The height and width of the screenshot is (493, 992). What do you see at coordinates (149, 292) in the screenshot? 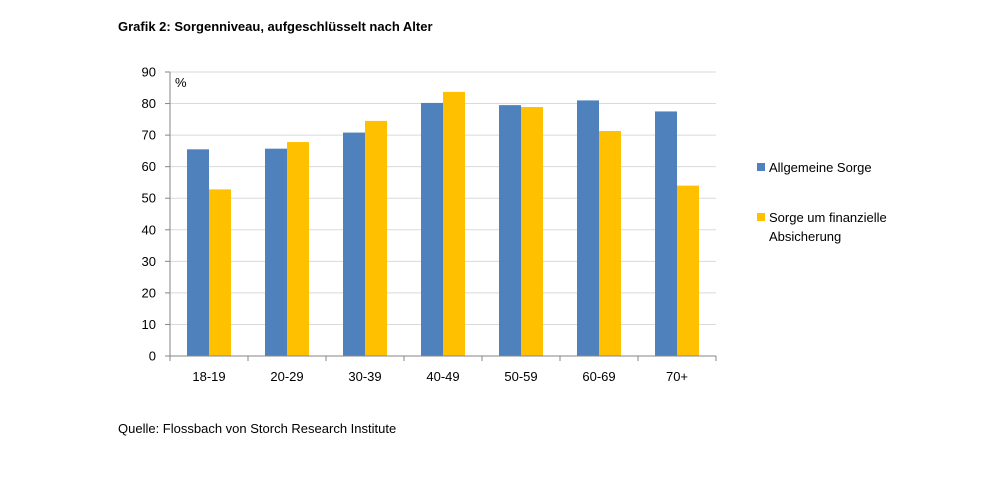
I see `y-tick-label: 20` at bounding box center [149, 292].